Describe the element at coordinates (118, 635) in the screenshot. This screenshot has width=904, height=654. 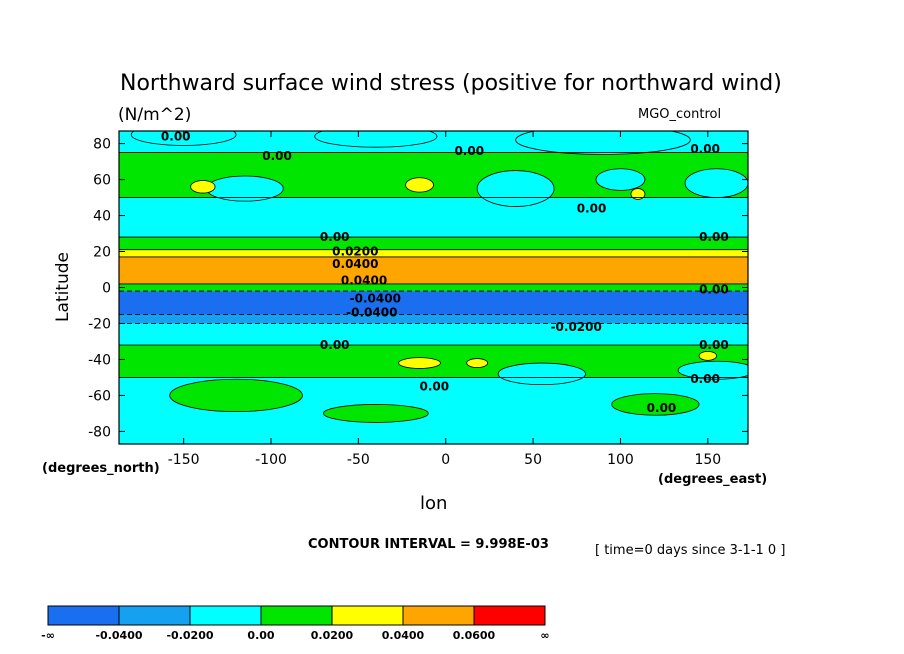
I see `colorbar-label-1: -0.0400` at that location.